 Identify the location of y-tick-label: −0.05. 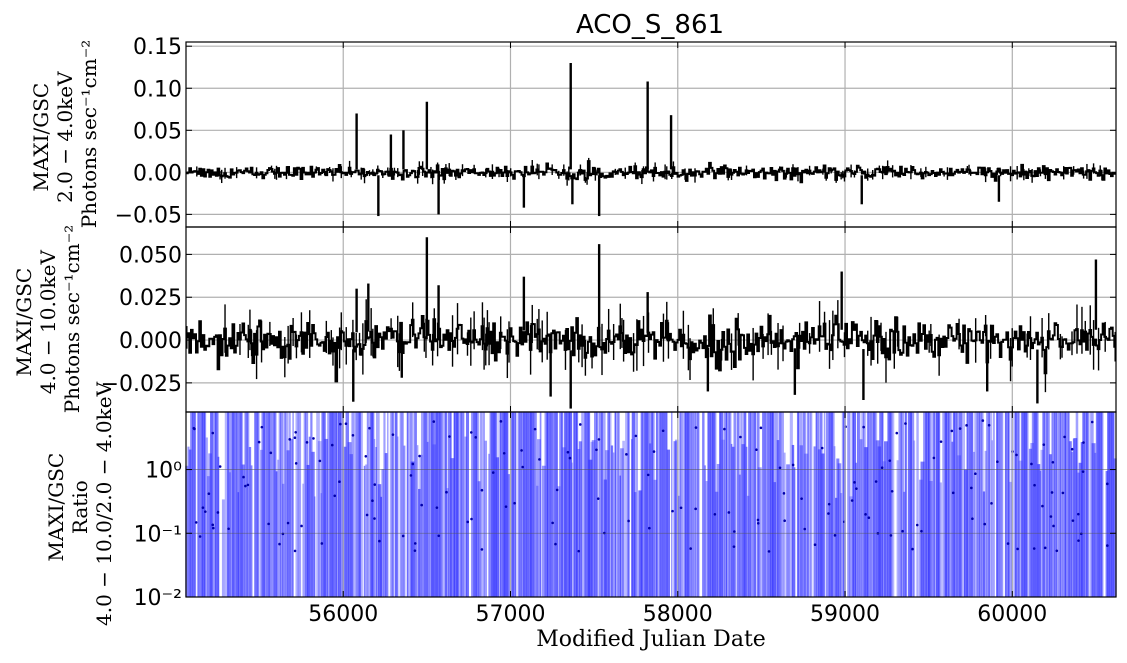
(148, 215).